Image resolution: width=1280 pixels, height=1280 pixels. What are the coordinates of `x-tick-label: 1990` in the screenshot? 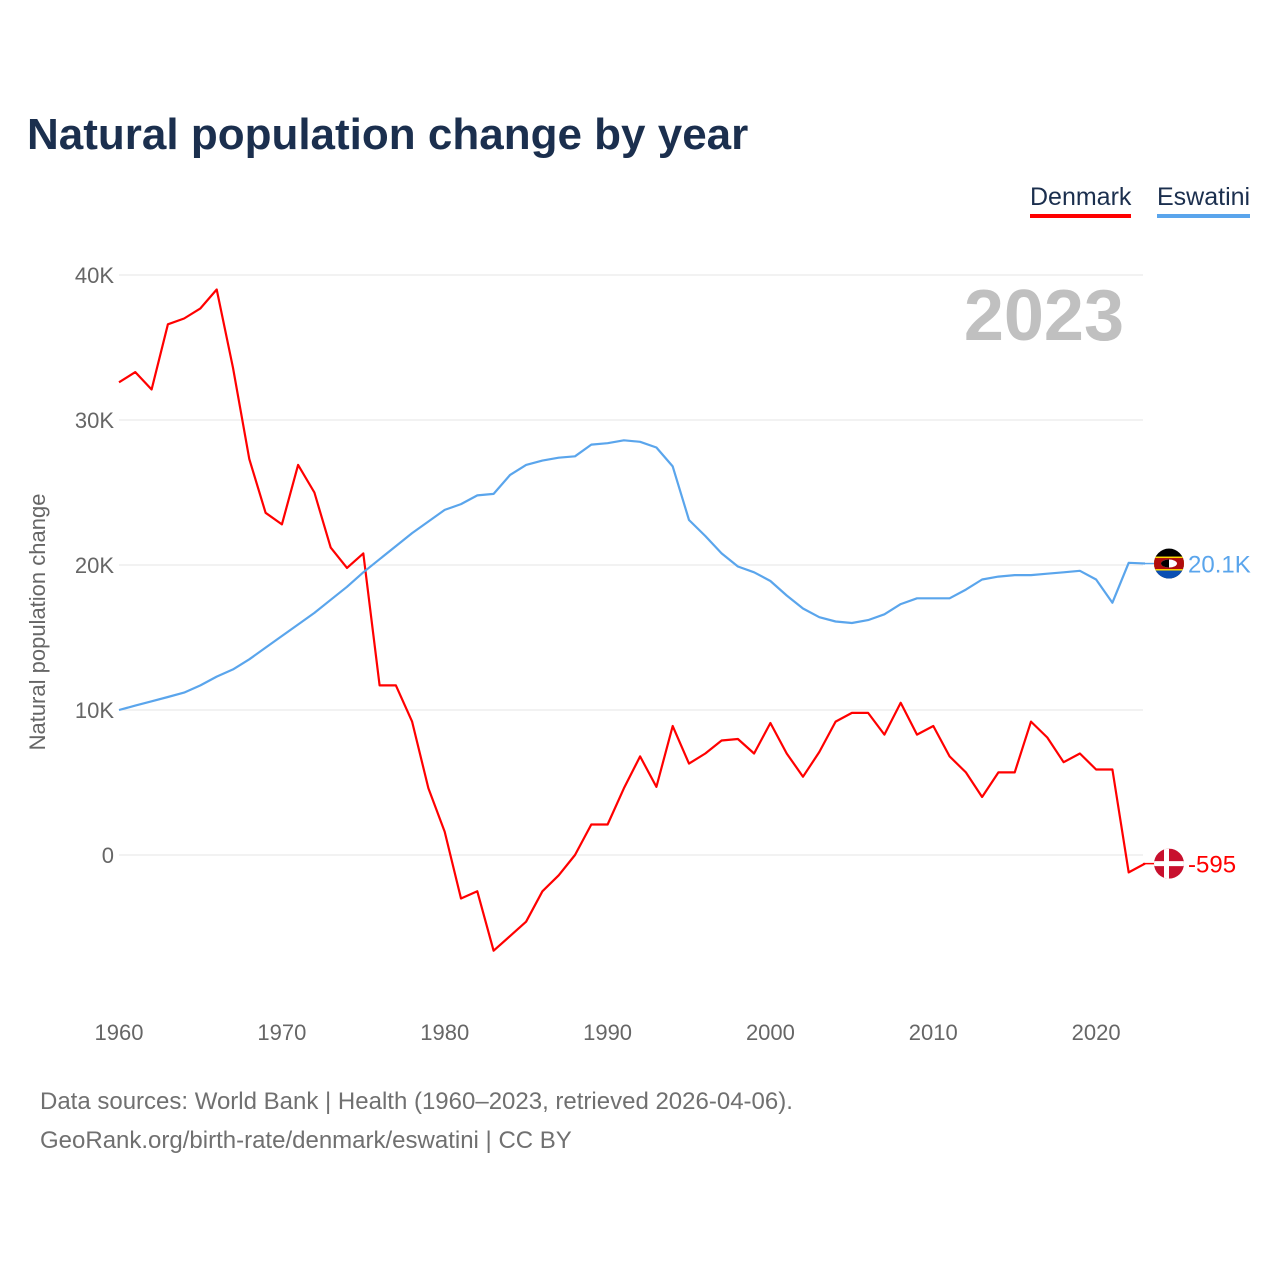 It's located at (607, 1032).